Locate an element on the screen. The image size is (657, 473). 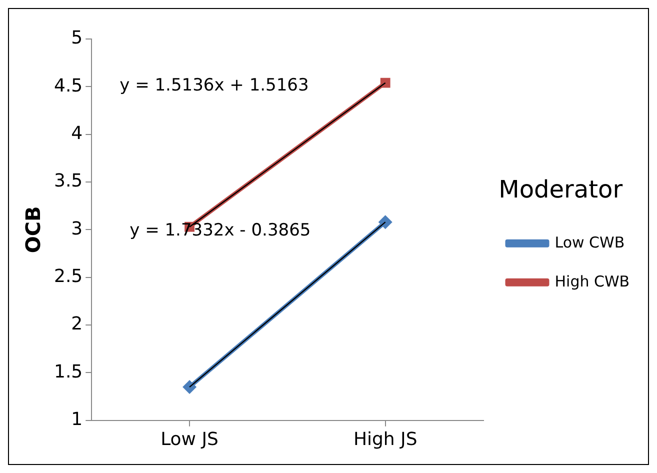
legend-label: High CWB is located at coordinates (592, 281).